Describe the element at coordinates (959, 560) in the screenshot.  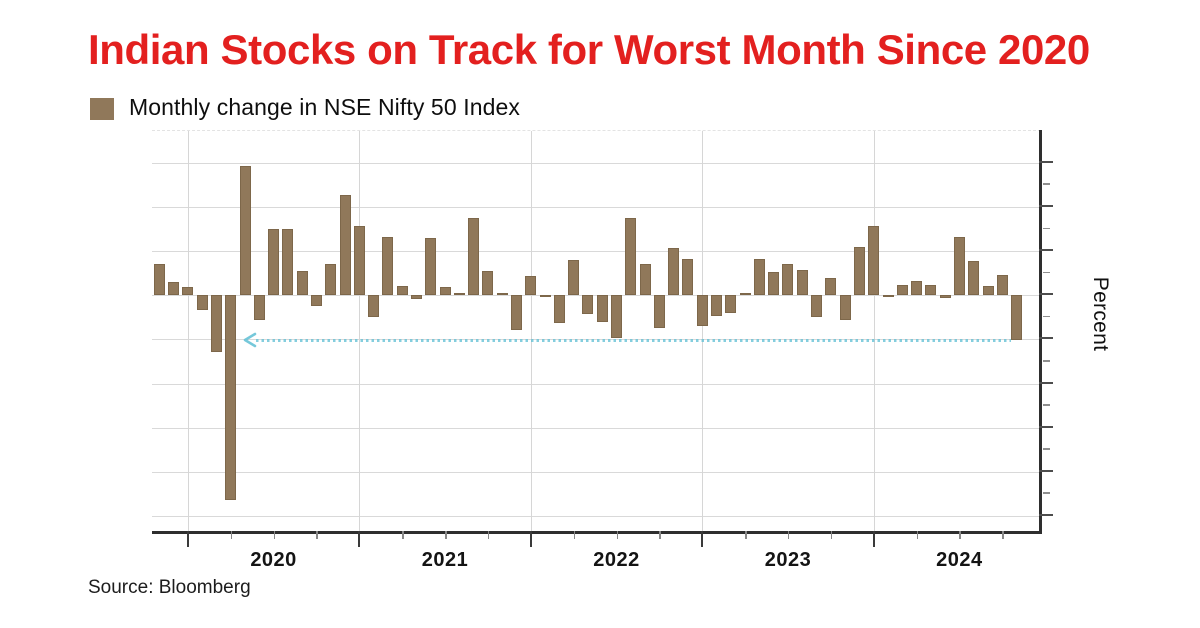
I see `x-axis-year-label-2024: 2024` at that location.